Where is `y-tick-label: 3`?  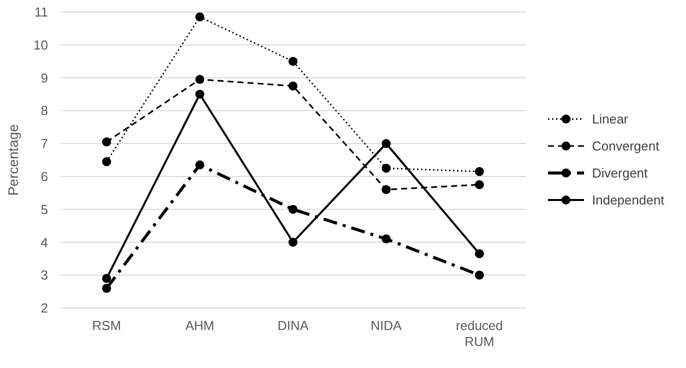 y-tick-label: 3 is located at coordinates (44, 275).